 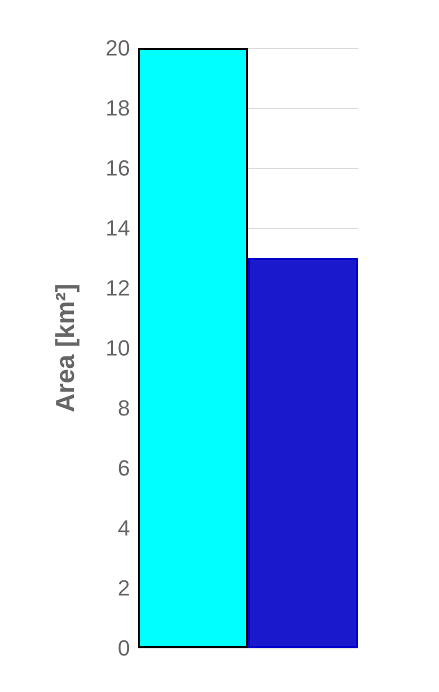 I want to click on y-tick-label: 16, so click(x=118, y=168).